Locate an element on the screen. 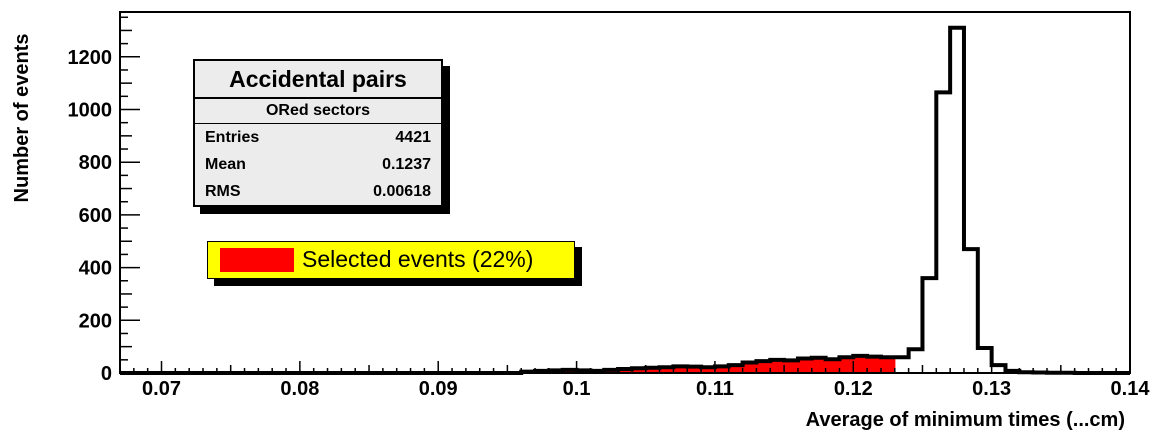 The height and width of the screenshot is (435, 1152). y-tick-label: 800 is located at coordinates (95, 163).